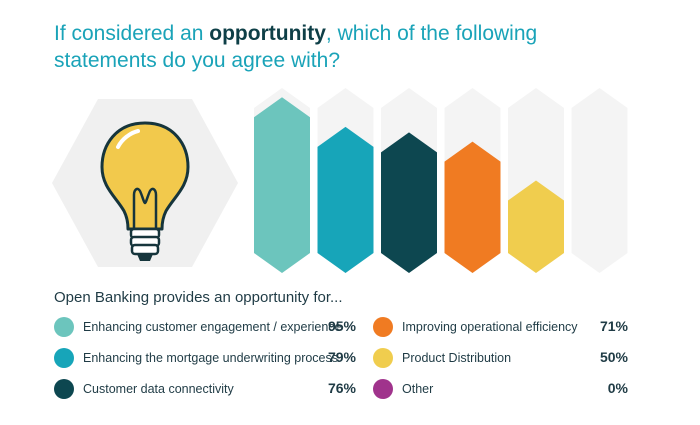  I want to click on legend-item: Other, so click(403, 389).